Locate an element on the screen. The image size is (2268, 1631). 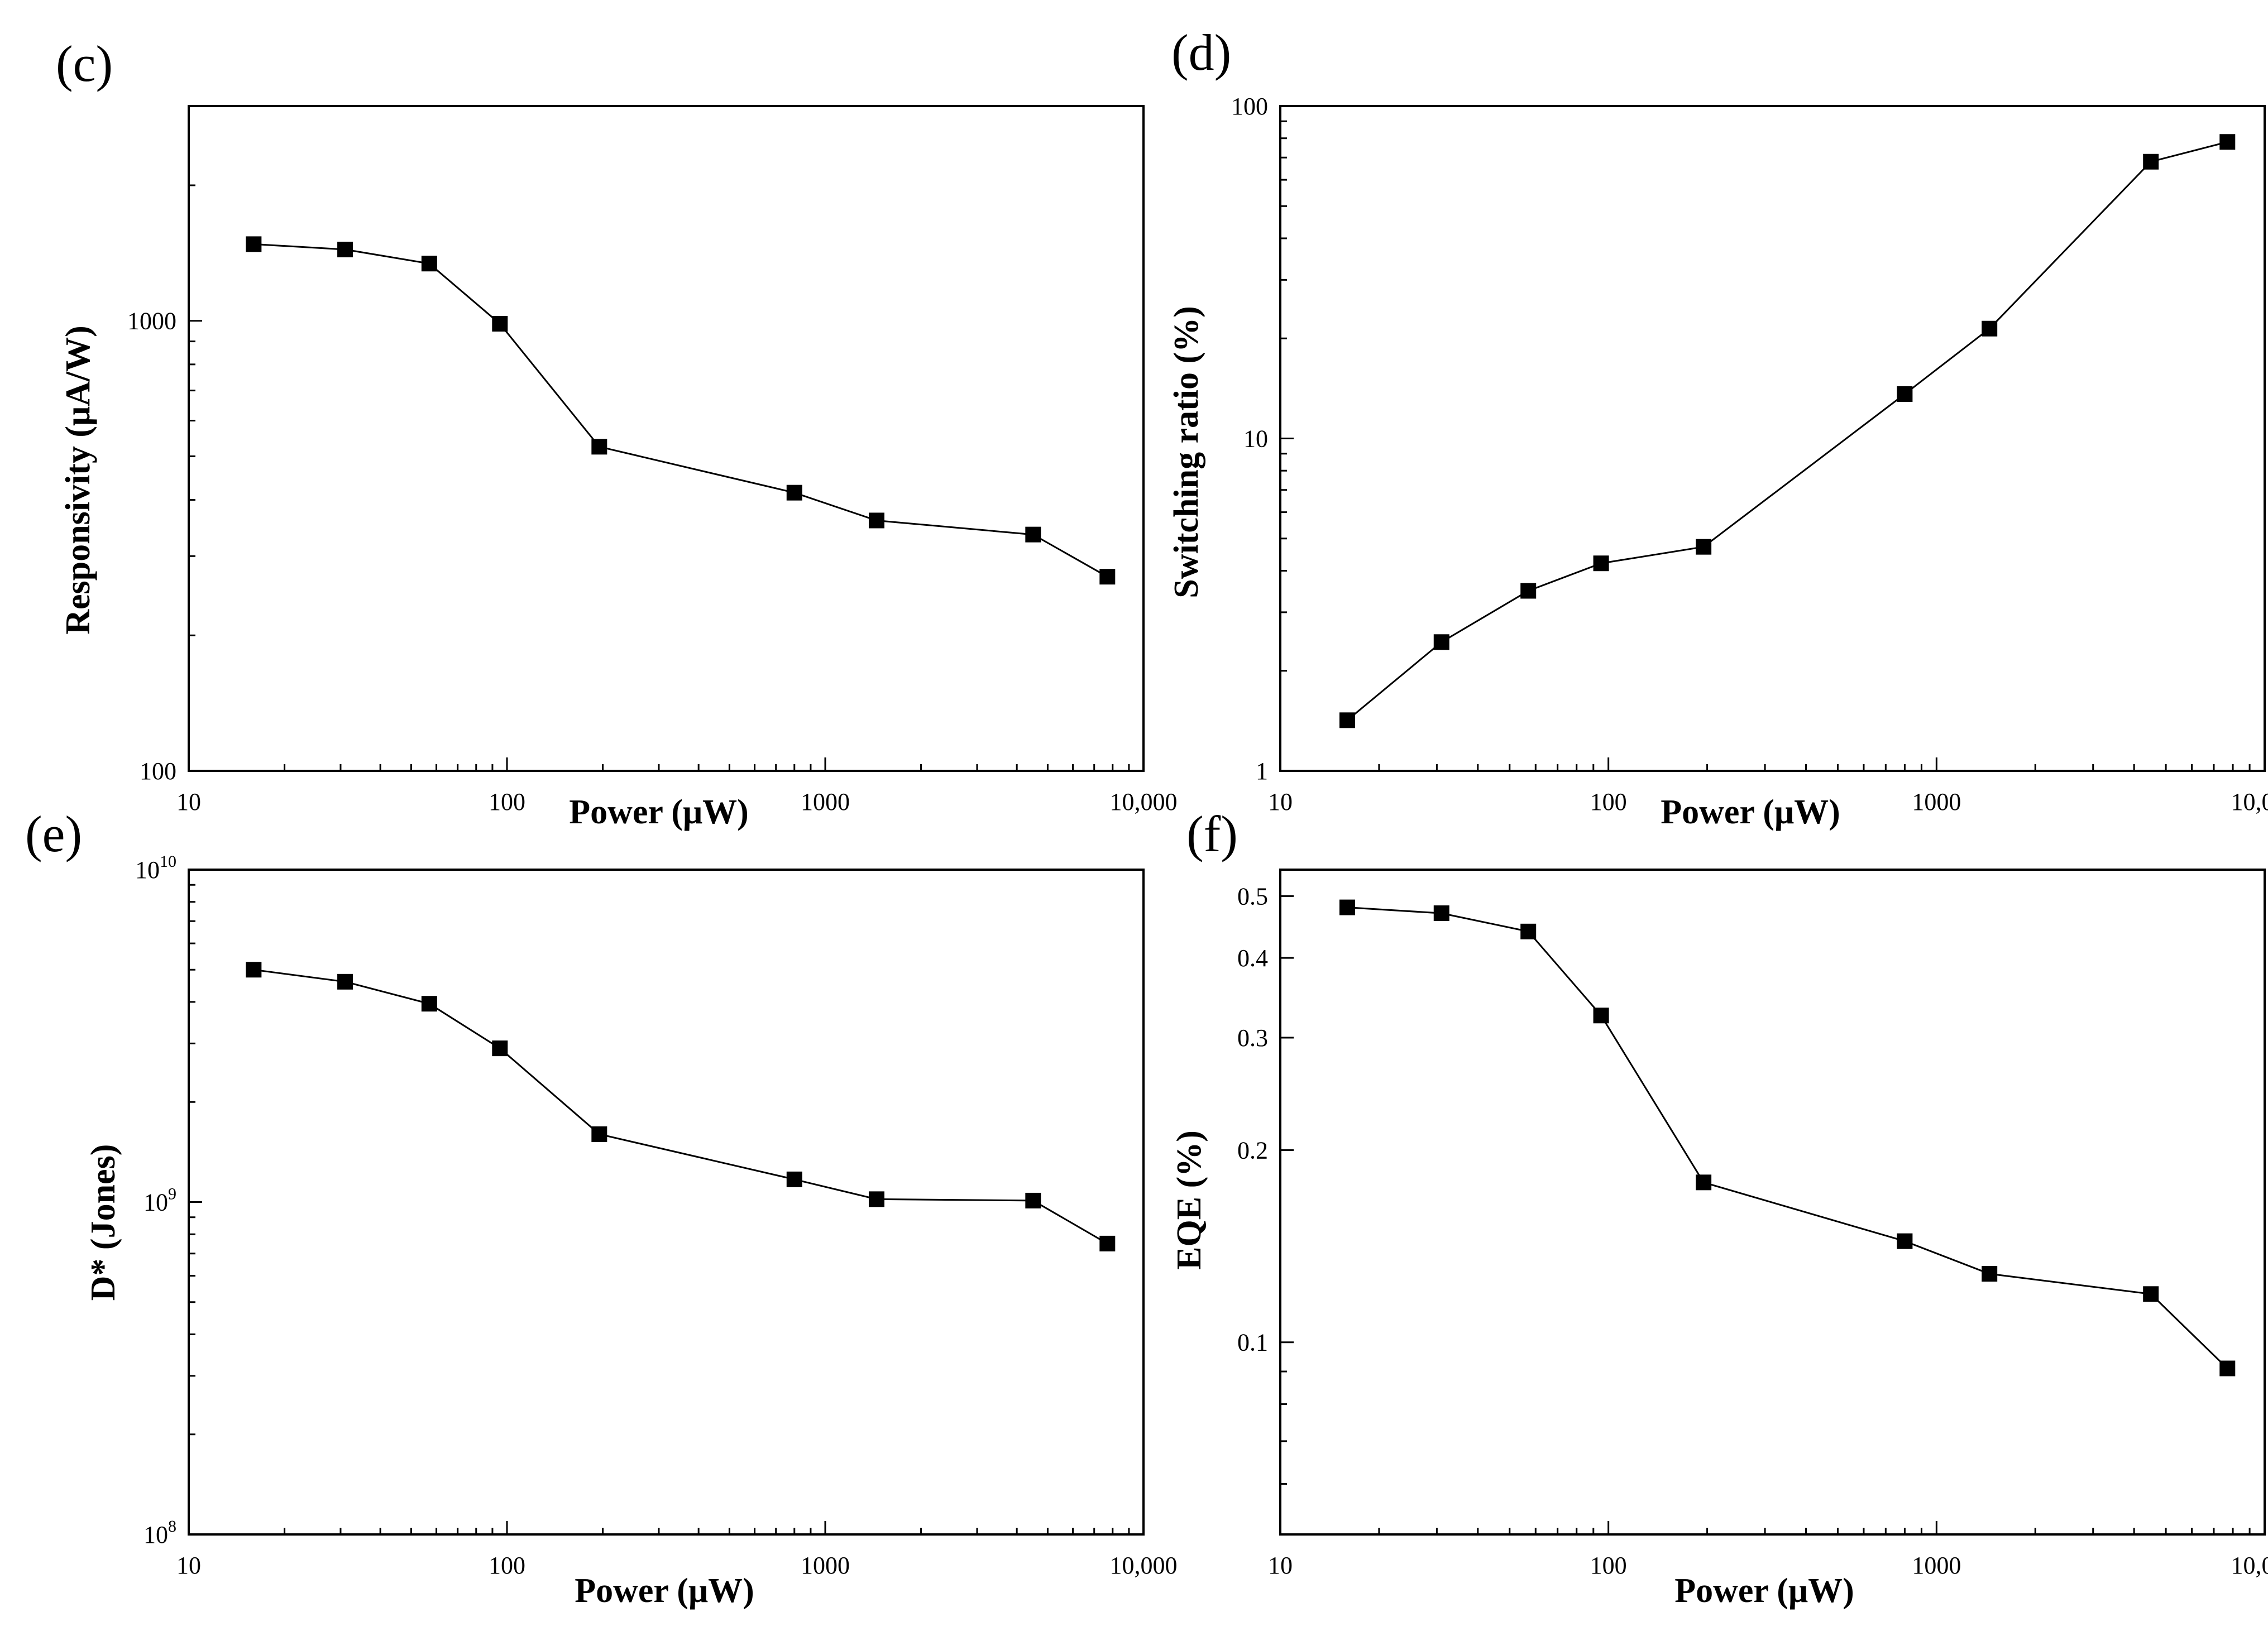
panel-f-y-axis-title: EQE (%) is located at coordinates (1189, 1200).